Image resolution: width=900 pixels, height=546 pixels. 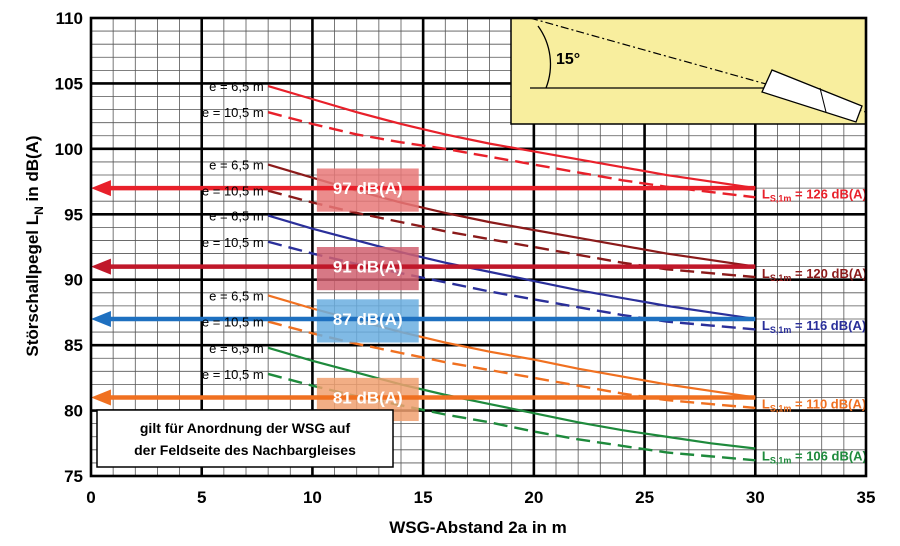 What do you see at coordinates (568, 59) in the screenshot?
I see `inset-angle-label: 15°` at bounding box center [568, 59].